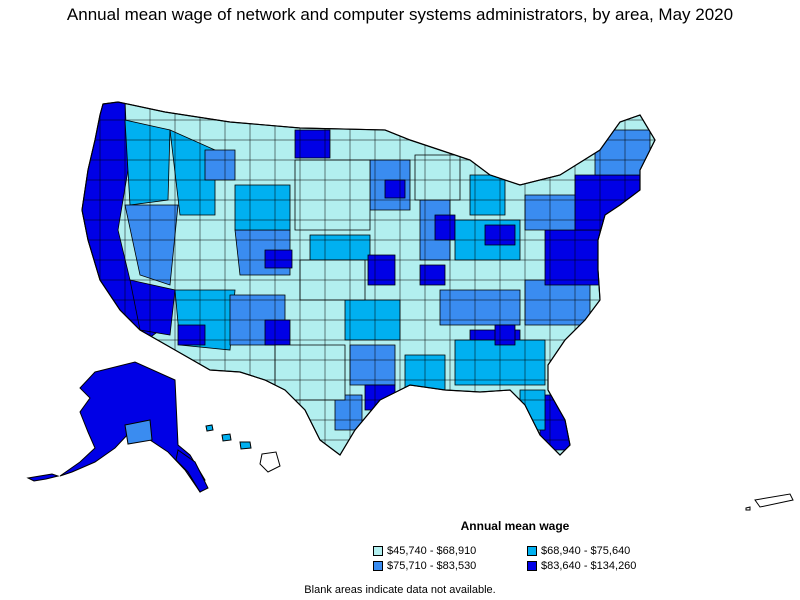  I want to click on alaska, so click(117, 427).